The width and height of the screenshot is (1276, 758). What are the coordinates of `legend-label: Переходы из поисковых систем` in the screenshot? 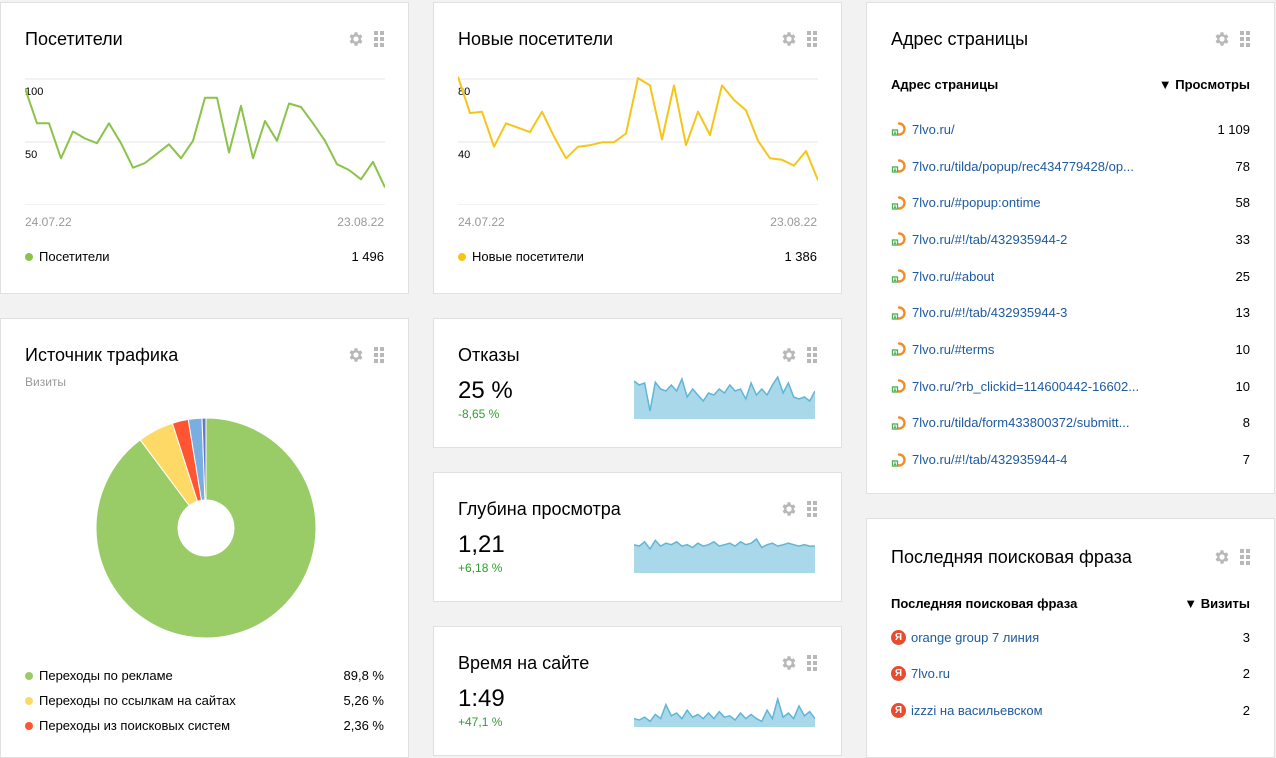 It's located at (135, 725).